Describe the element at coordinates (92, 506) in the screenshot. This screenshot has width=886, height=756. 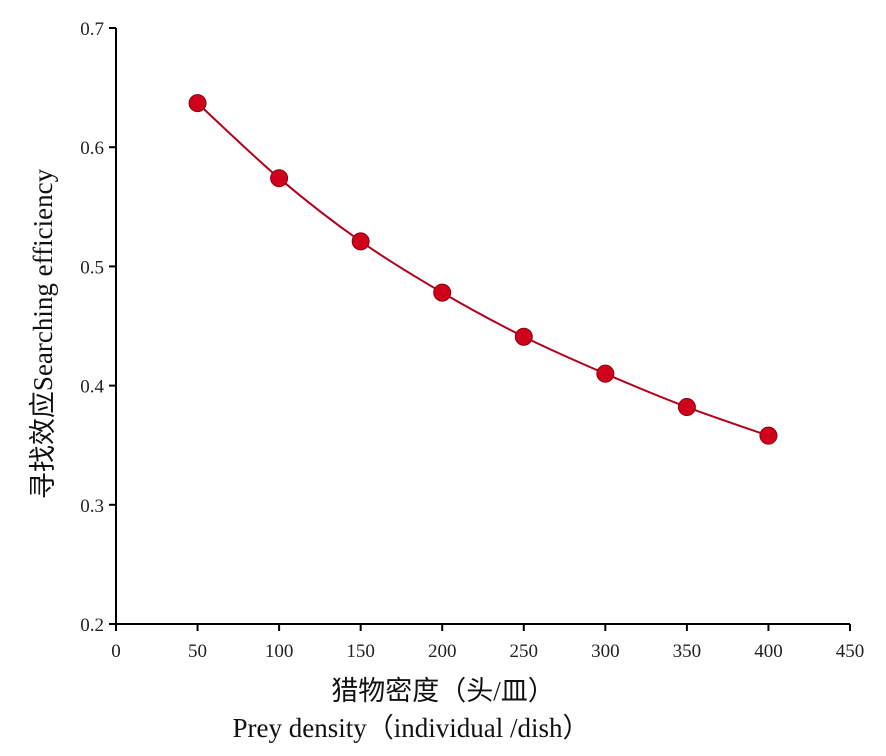
I see `y-tick-label: 0.3` at that location.